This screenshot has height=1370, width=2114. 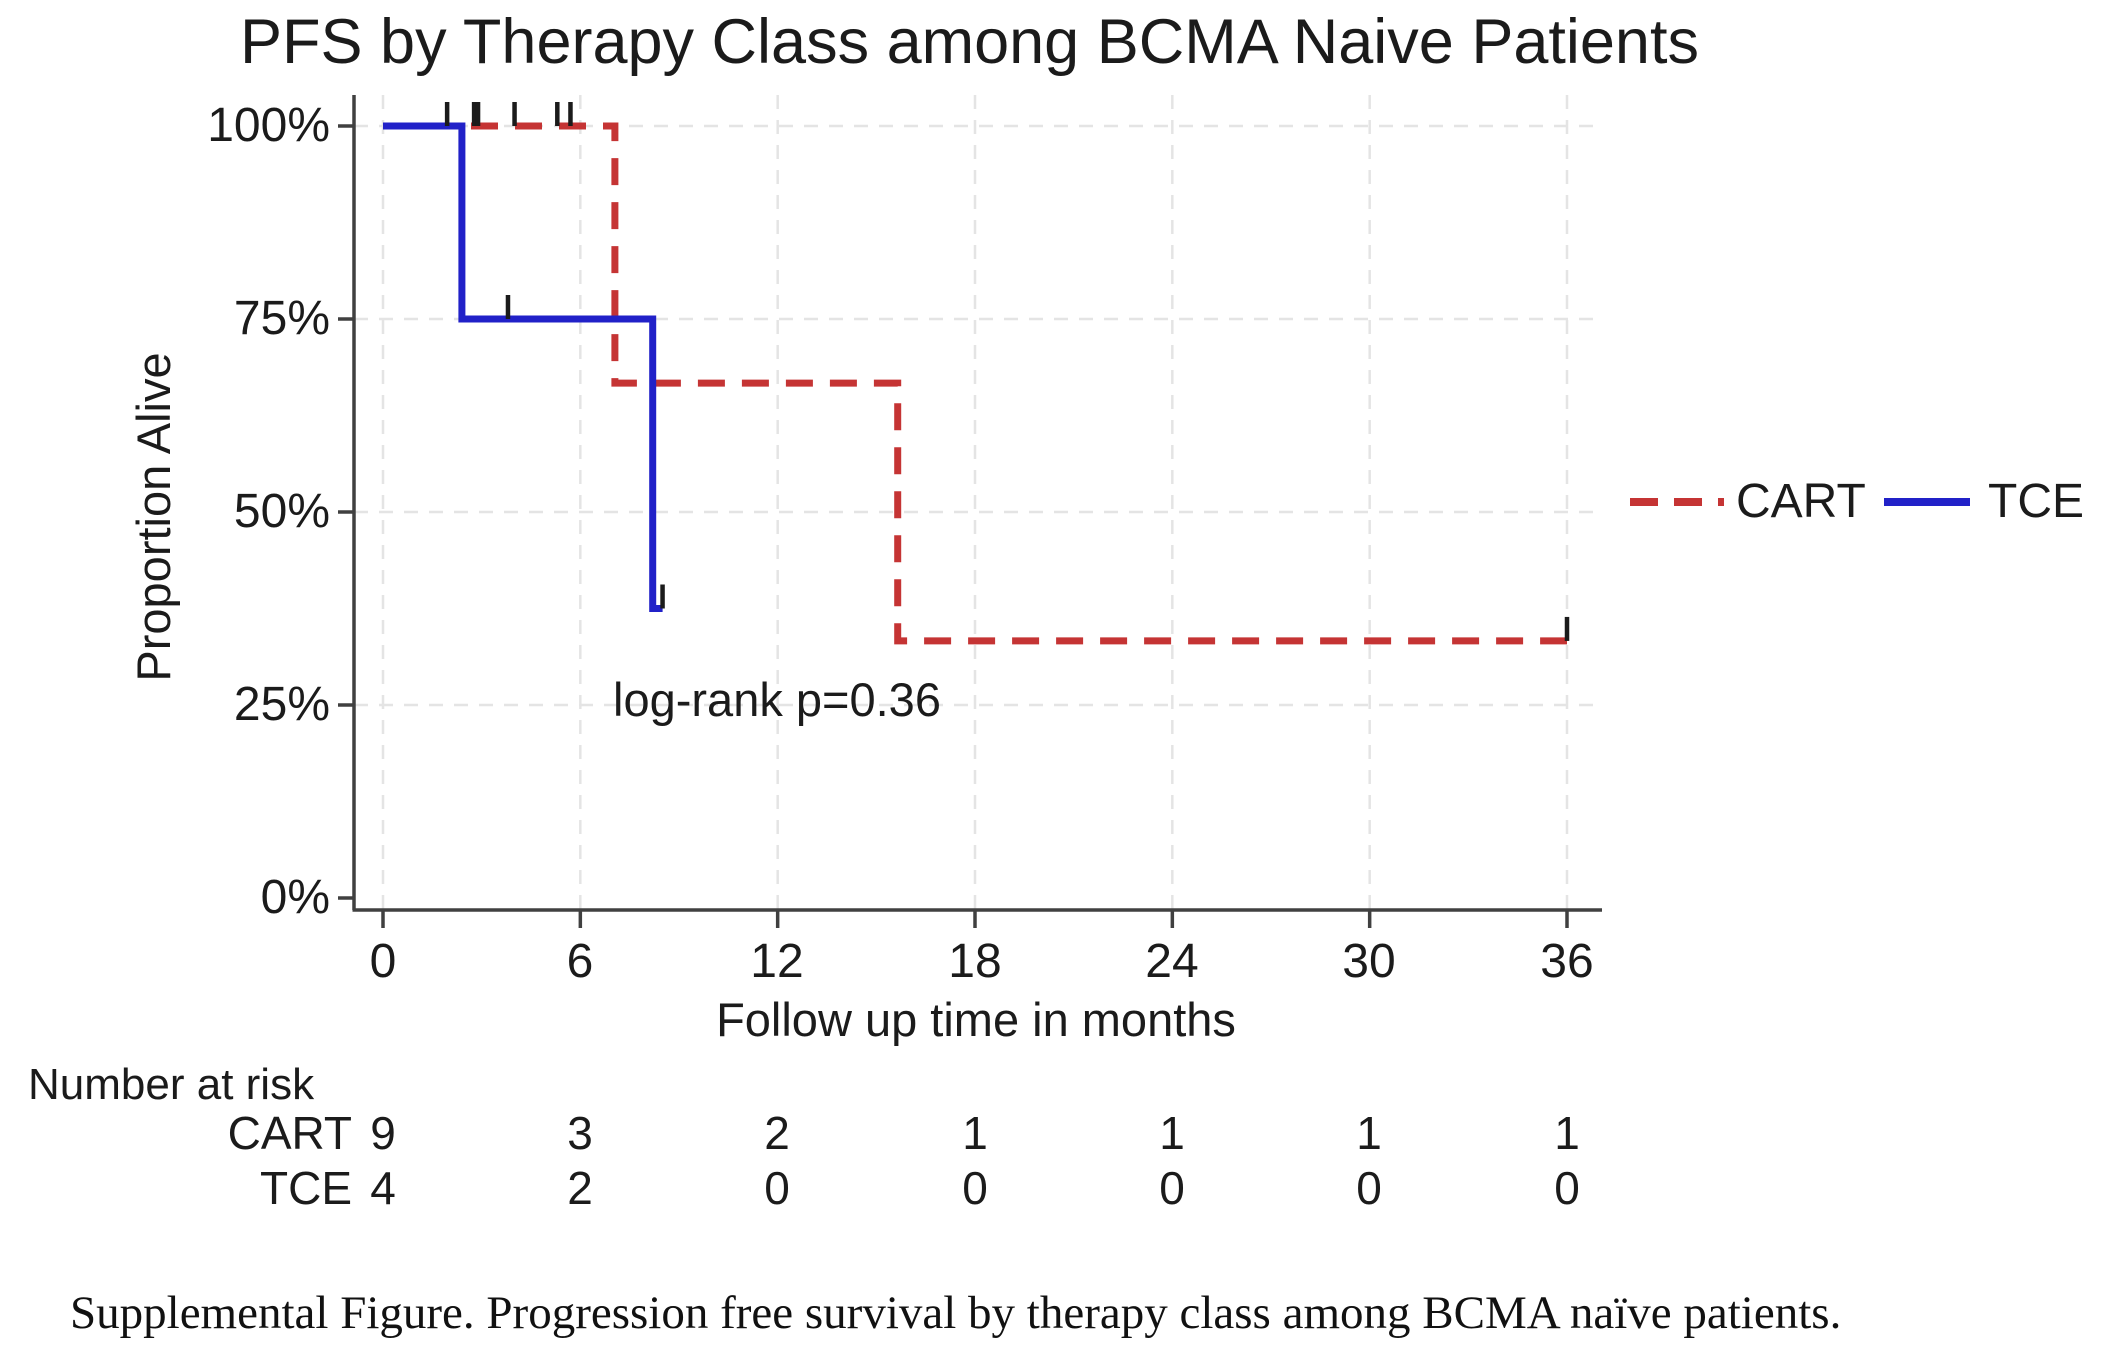 I want to click on risk-tce-6: 2, so click(x=580, y=1188).